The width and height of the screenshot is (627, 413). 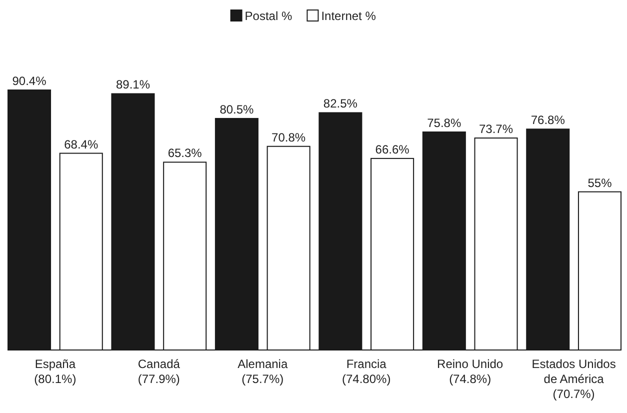 I want to click on data-label: 55%, so click(x=600, y=183).